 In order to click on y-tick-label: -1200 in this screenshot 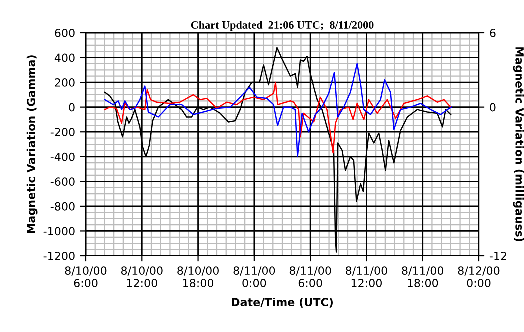, I will do `click(59, 256)`.